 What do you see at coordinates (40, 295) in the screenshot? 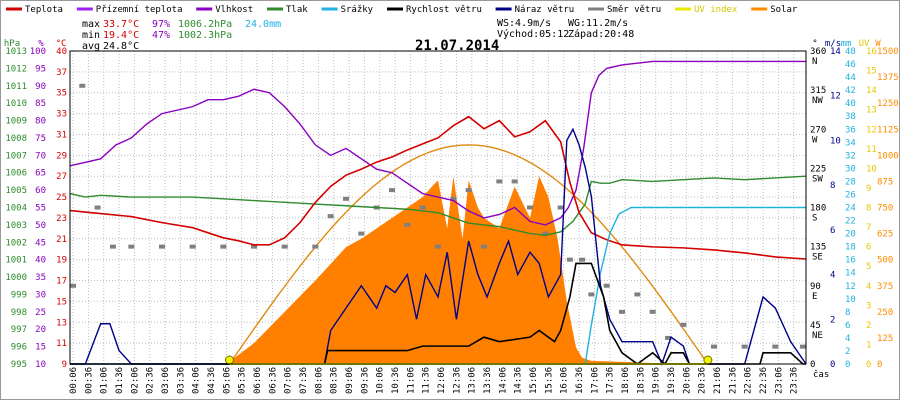
I see `axis-tick-pct: 30` at bounding box center [40, 295].